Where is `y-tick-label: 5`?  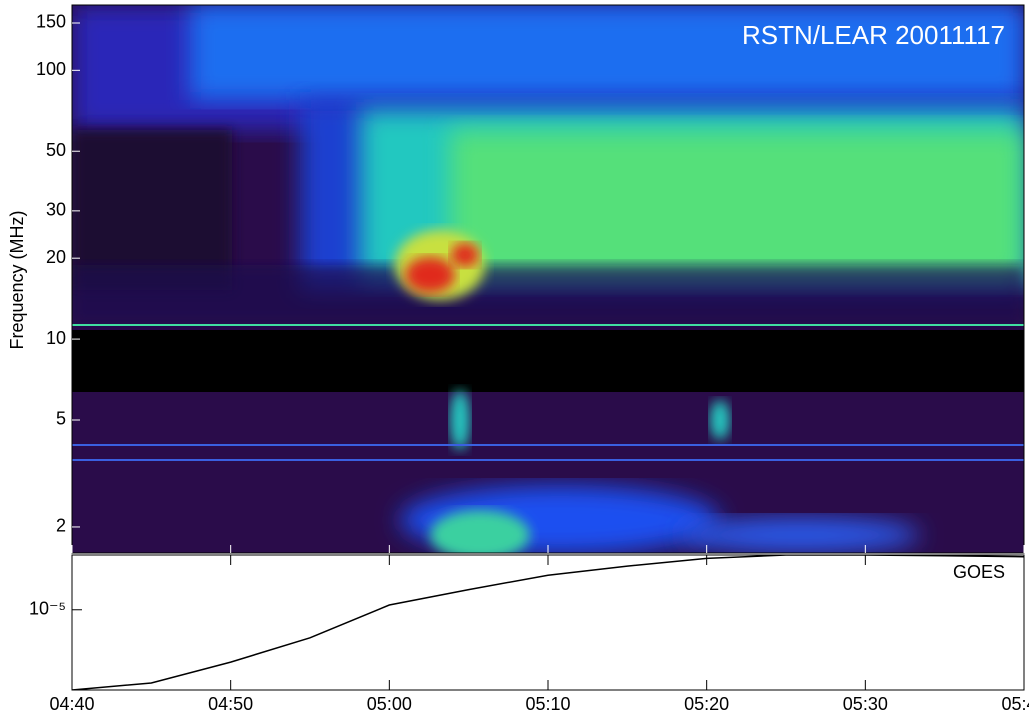
y-tick-label: 5 is located at coordinates (61, 419).